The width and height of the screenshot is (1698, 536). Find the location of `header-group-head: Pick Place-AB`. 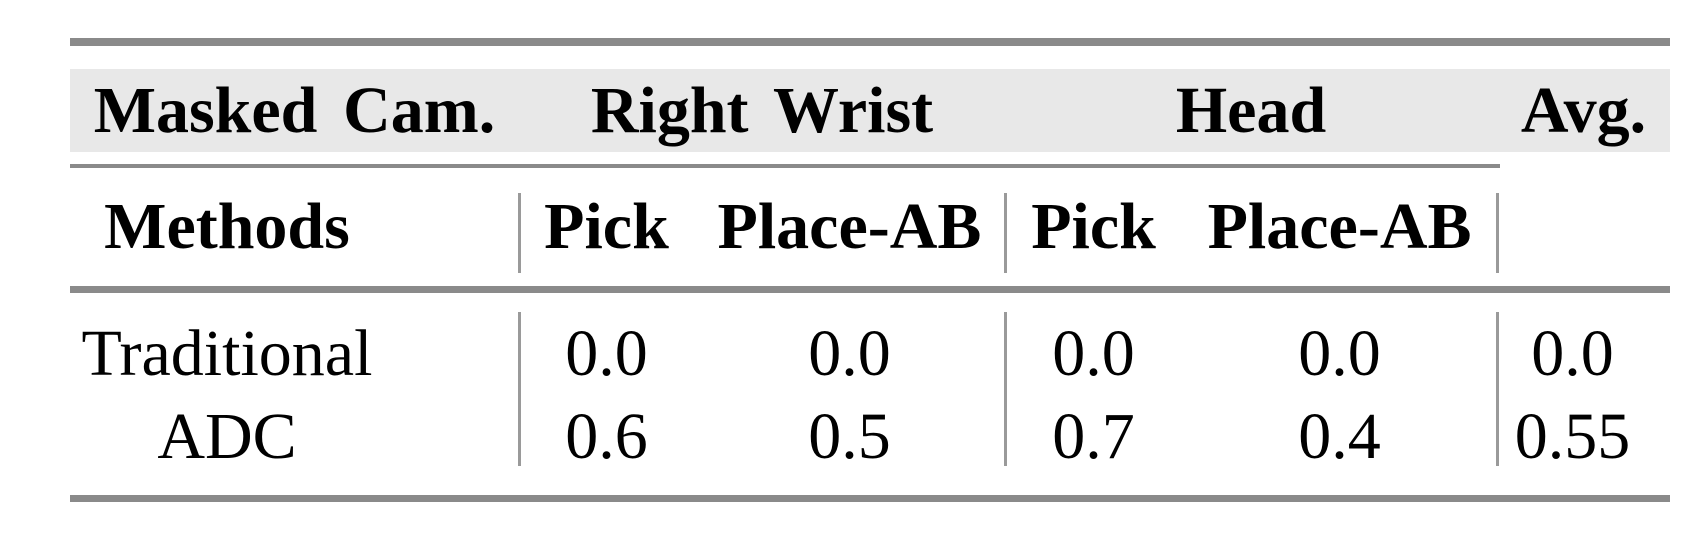

header-group-head: Pick Place-AB is located at coordinates (1251, 227).